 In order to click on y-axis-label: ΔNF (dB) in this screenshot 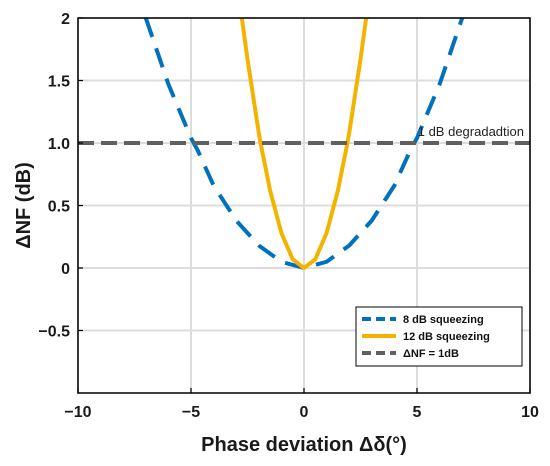, I will do `click(24, 205)`.